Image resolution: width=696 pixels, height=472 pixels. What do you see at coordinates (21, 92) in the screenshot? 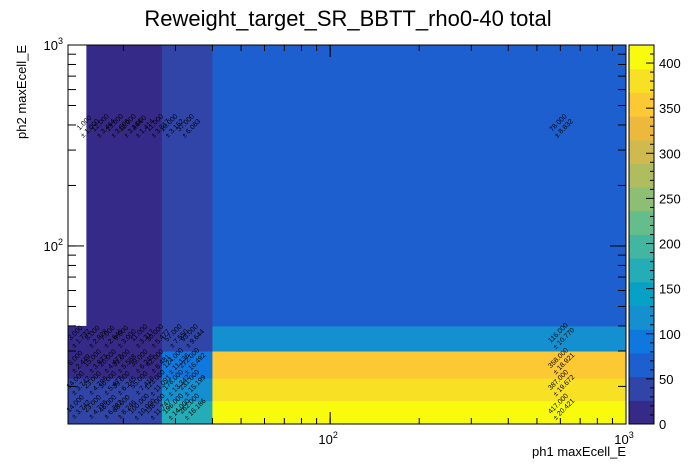
I see `y-axis-label: ph2 maxEcell_E` at bounding box center [21, 92].